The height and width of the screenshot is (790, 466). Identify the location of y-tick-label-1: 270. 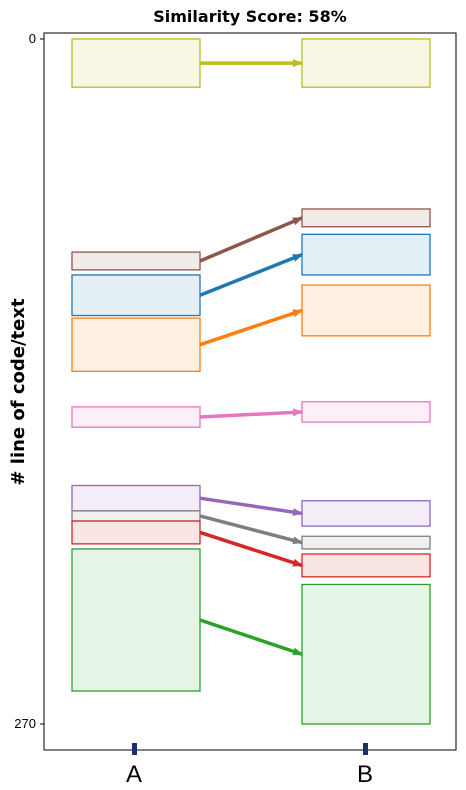
(25, 723).